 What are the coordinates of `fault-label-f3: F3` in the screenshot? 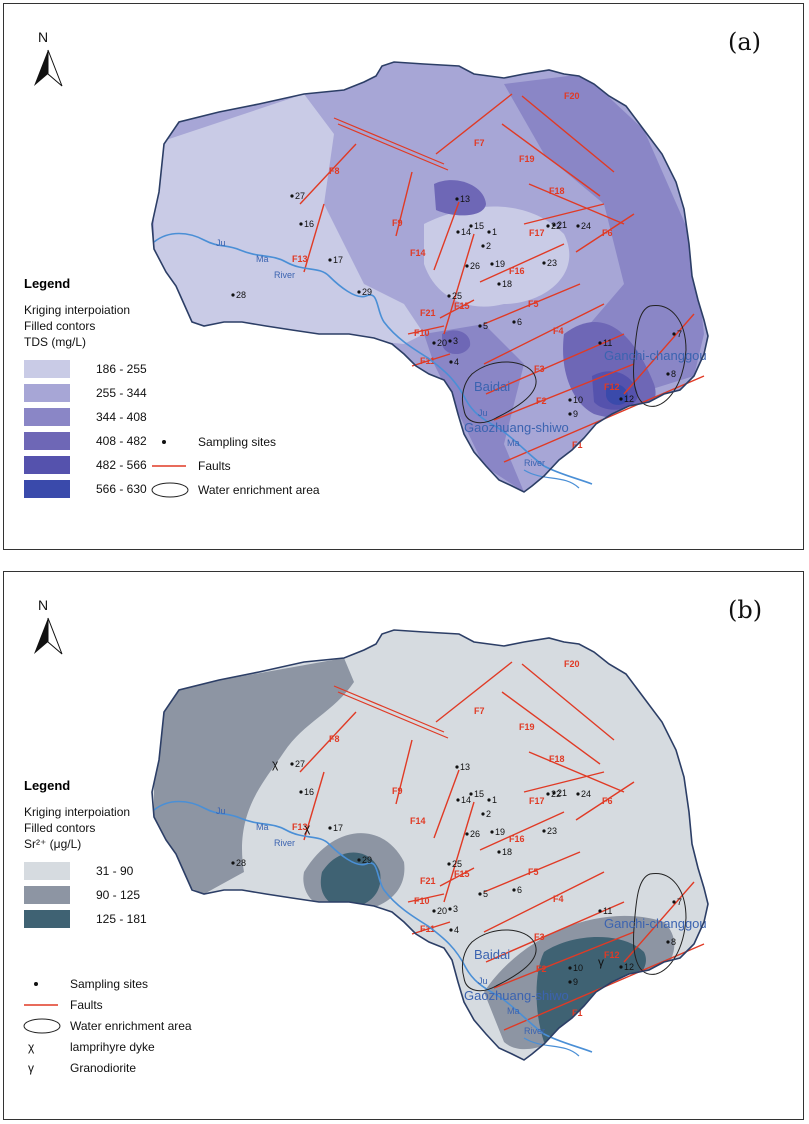 It's located at (539, 937).